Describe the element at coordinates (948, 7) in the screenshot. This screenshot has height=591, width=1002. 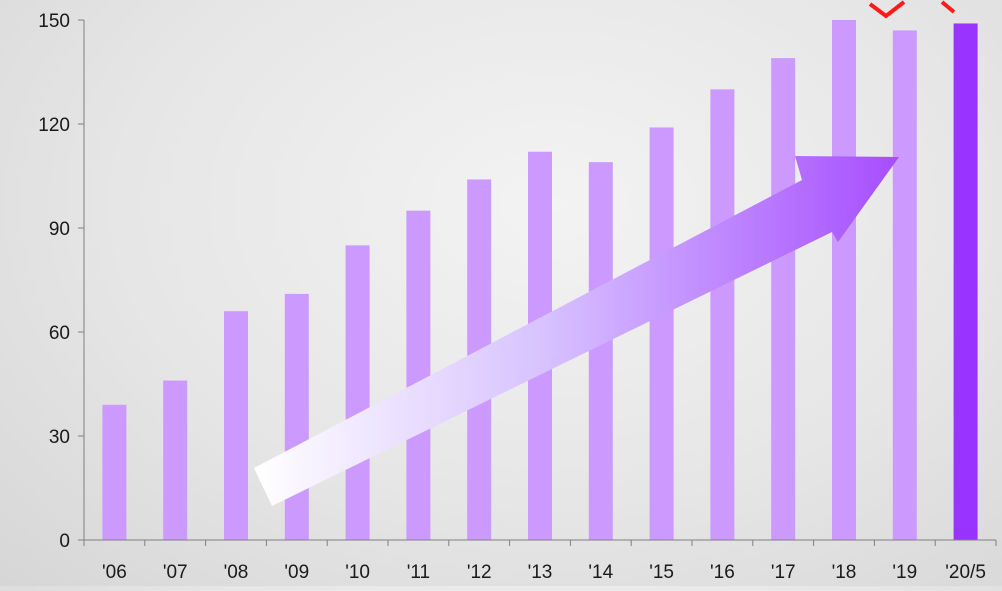
I see `red-chevron-icon-right` at that location.